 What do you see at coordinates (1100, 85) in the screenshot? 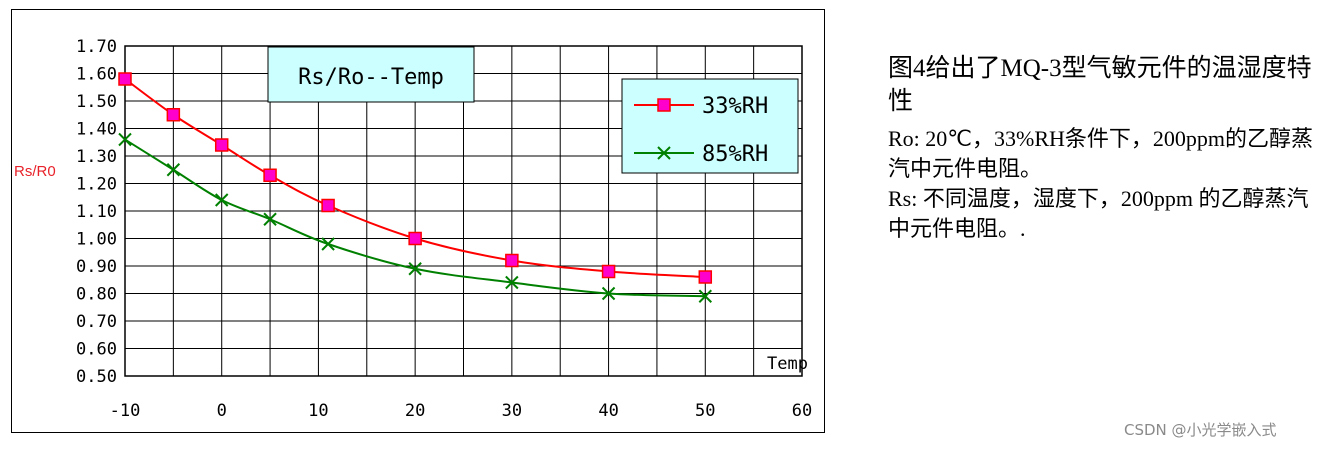
I see `description-title: 图4给出了MQ-3型气敏元件的温湿度特性` at bounding box center [1100, 85].